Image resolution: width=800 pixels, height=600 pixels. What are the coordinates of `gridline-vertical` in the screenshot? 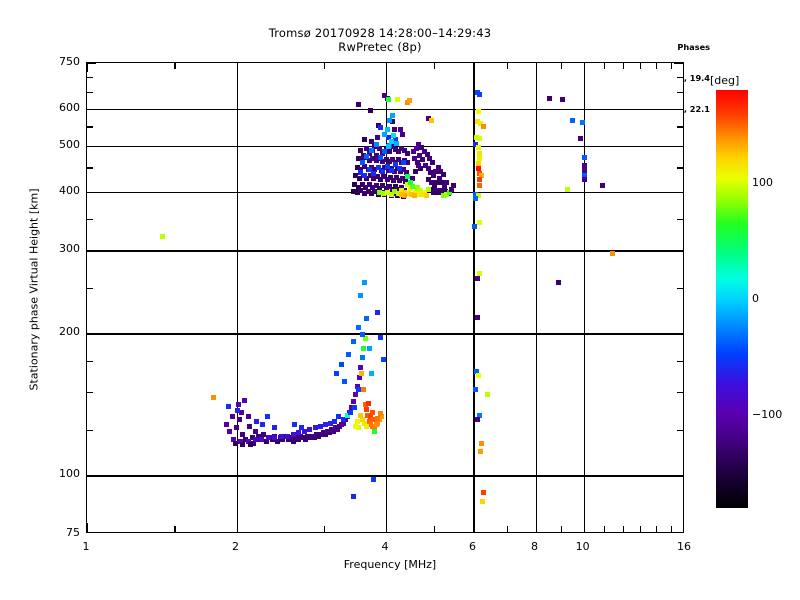 It's located at (474, 297).